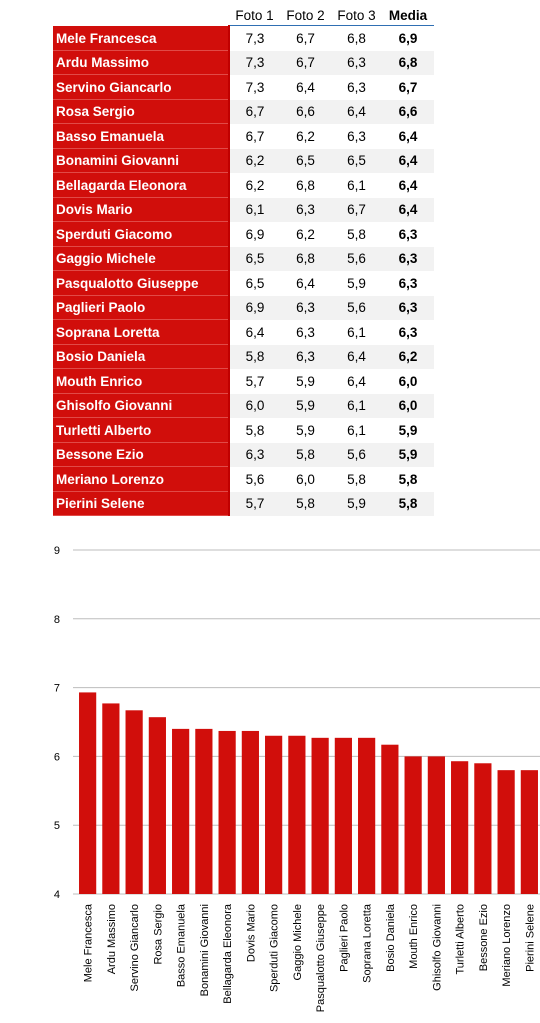 This screenshot has height=1023, width=540. Describe the element at coordinates (254, 332) in the screenshot. I see `row-foto-1: 6,4` at that location.